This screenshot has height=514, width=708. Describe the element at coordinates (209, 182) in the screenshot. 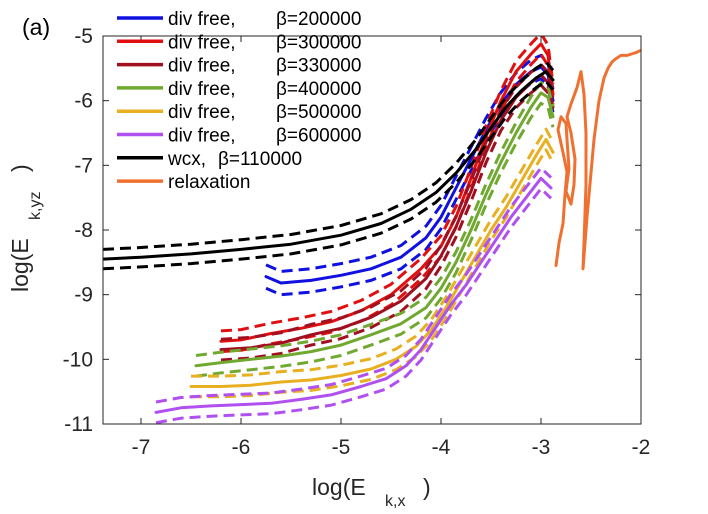

I see `legend-label: relaxation` at that location.